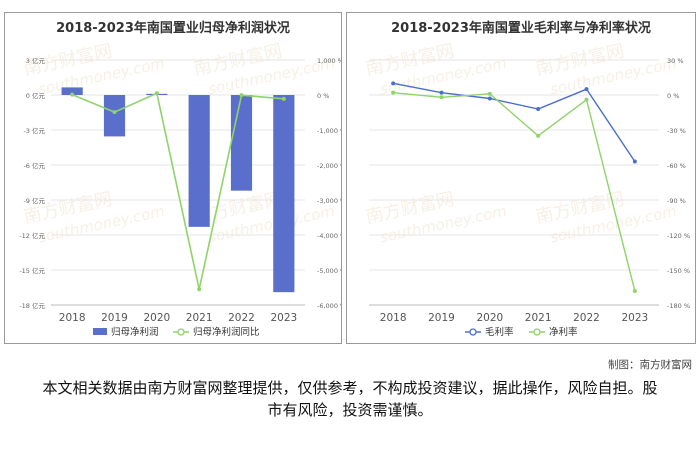 This screenshot has width=700, height=467. I want to click on legend-swatch-bar, so click(100, 331).